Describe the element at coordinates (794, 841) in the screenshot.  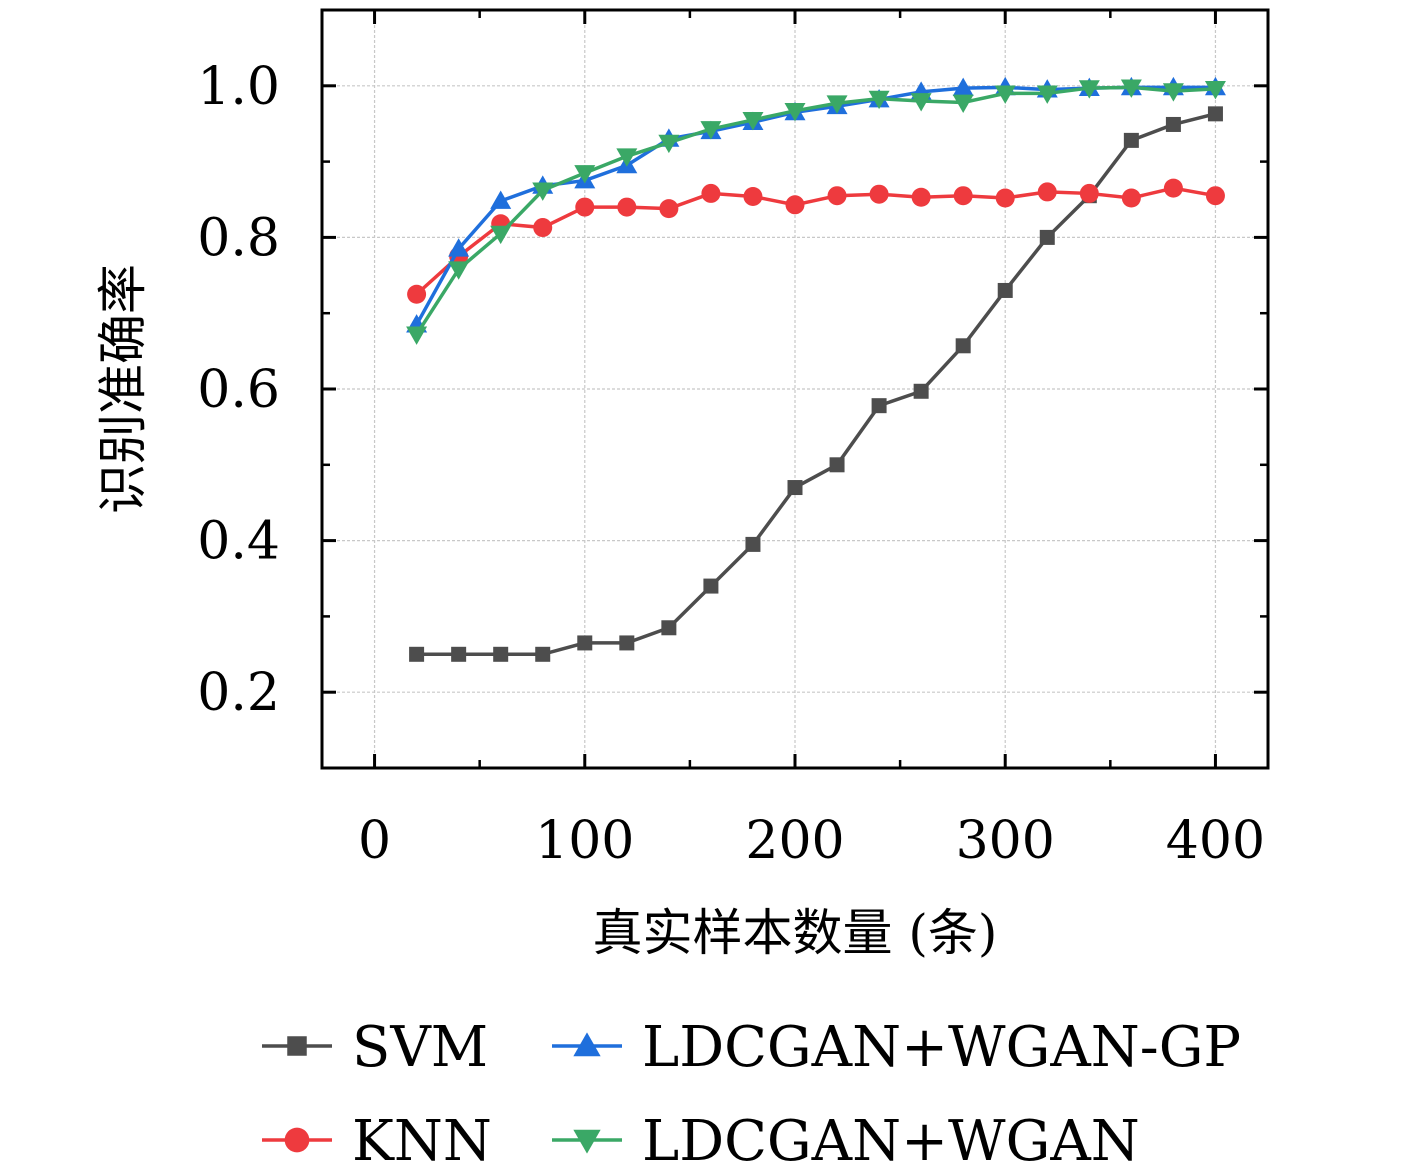
I see `x-tick-label-200: 200` at that location.